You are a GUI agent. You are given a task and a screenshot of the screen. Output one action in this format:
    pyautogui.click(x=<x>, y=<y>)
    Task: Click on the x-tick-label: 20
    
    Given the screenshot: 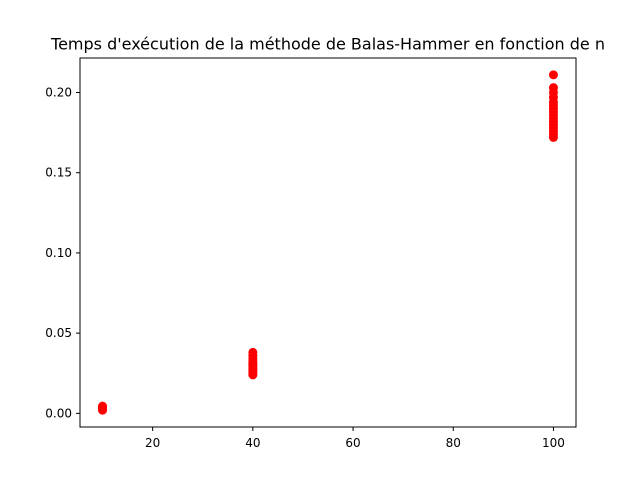 What is the action you would take?
    pyautogui.click(x=152, y=443)
    